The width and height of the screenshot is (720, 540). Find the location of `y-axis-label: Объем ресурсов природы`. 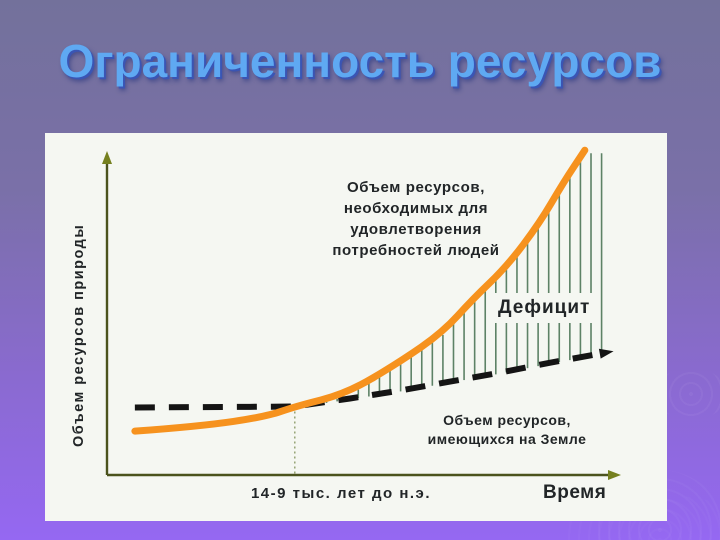

y-axis-label: Объем ресурсов природы is located at coordinates (79, 335).